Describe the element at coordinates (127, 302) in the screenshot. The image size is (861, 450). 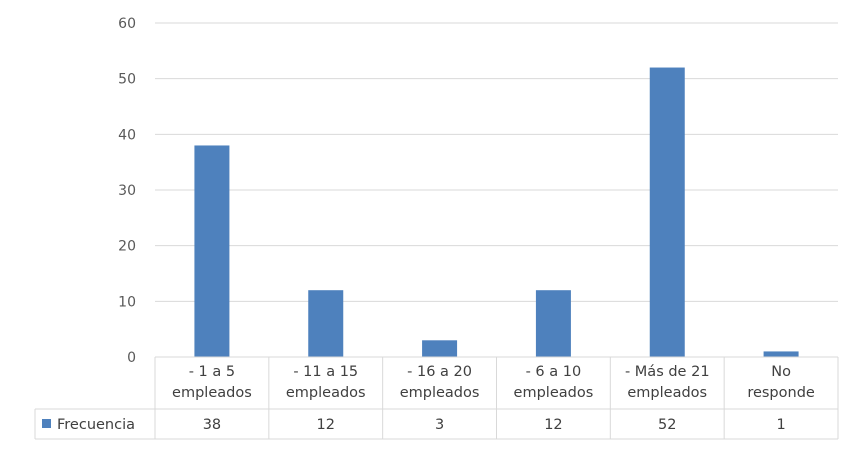
I see `y-tick-label: 10` at that location.